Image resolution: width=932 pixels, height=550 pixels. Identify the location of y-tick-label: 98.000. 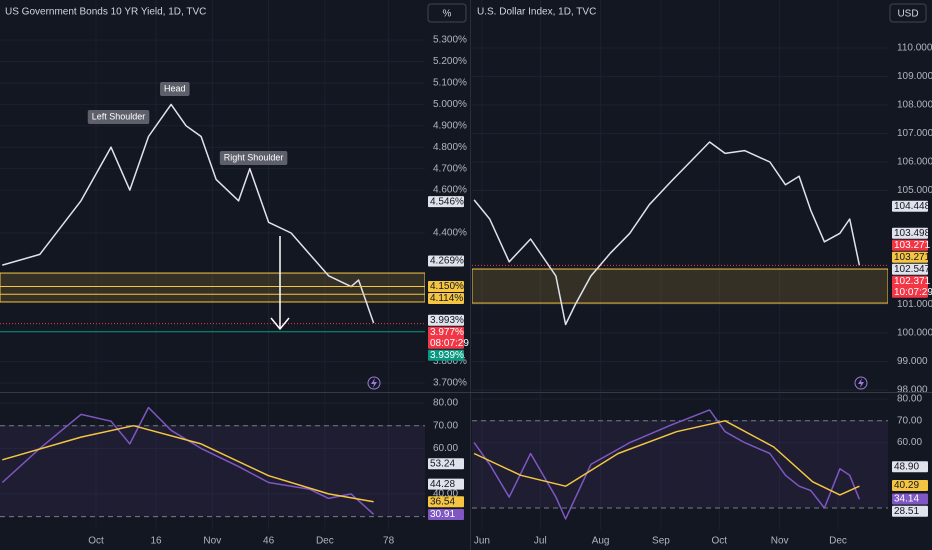
(912, 390).